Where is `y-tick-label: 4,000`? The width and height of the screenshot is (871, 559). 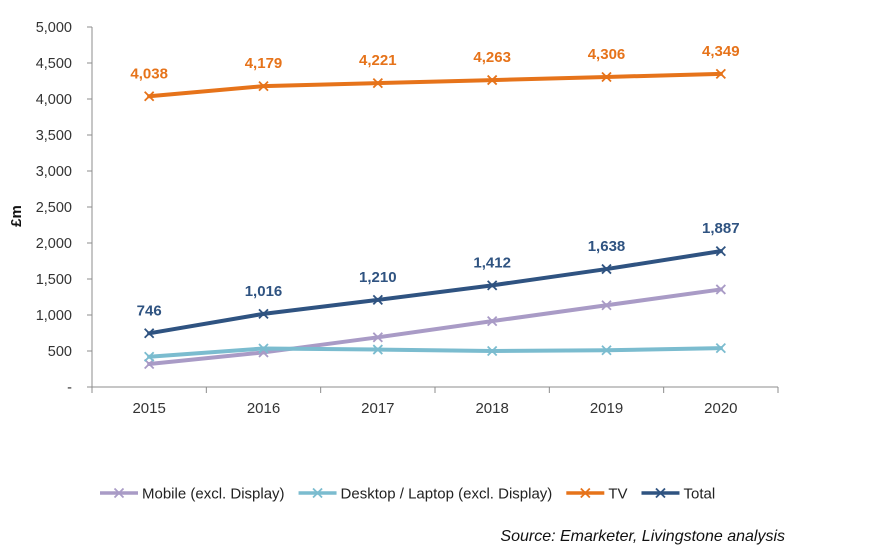 y-tick-label: 4,000 is located at coordinates (54, 100).